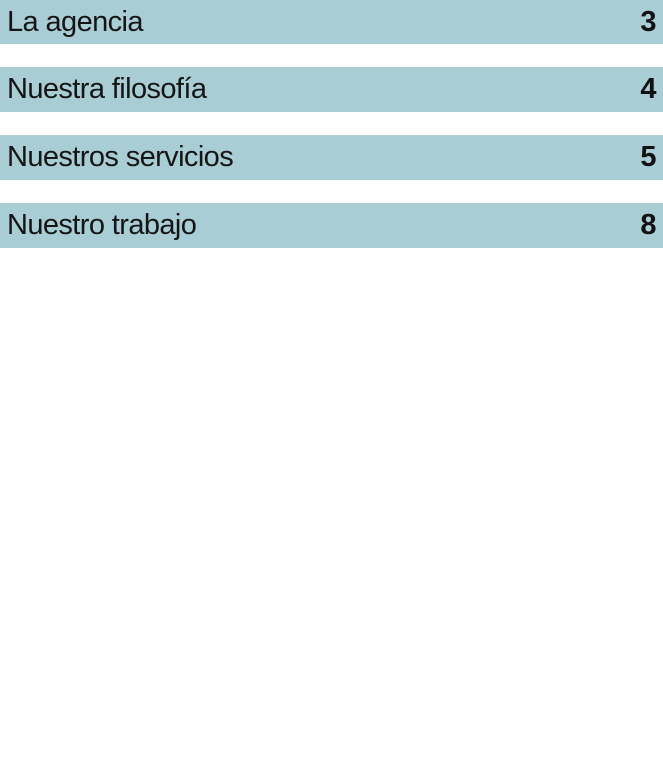 The width and height of the screenshot is (663, 759). What do you see at coordinates (648, 225) in the screenshot?
I see `toc-entry-page-number: 8` at bounding box center [648, 225].